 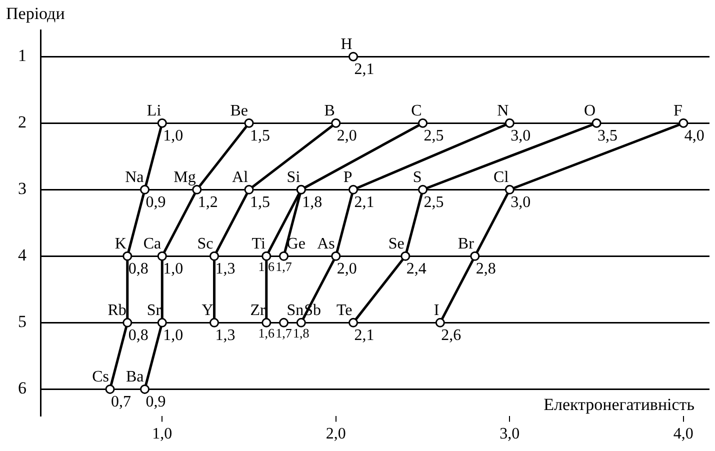 I want to click on annotation: K, so click(x=120, y=243).